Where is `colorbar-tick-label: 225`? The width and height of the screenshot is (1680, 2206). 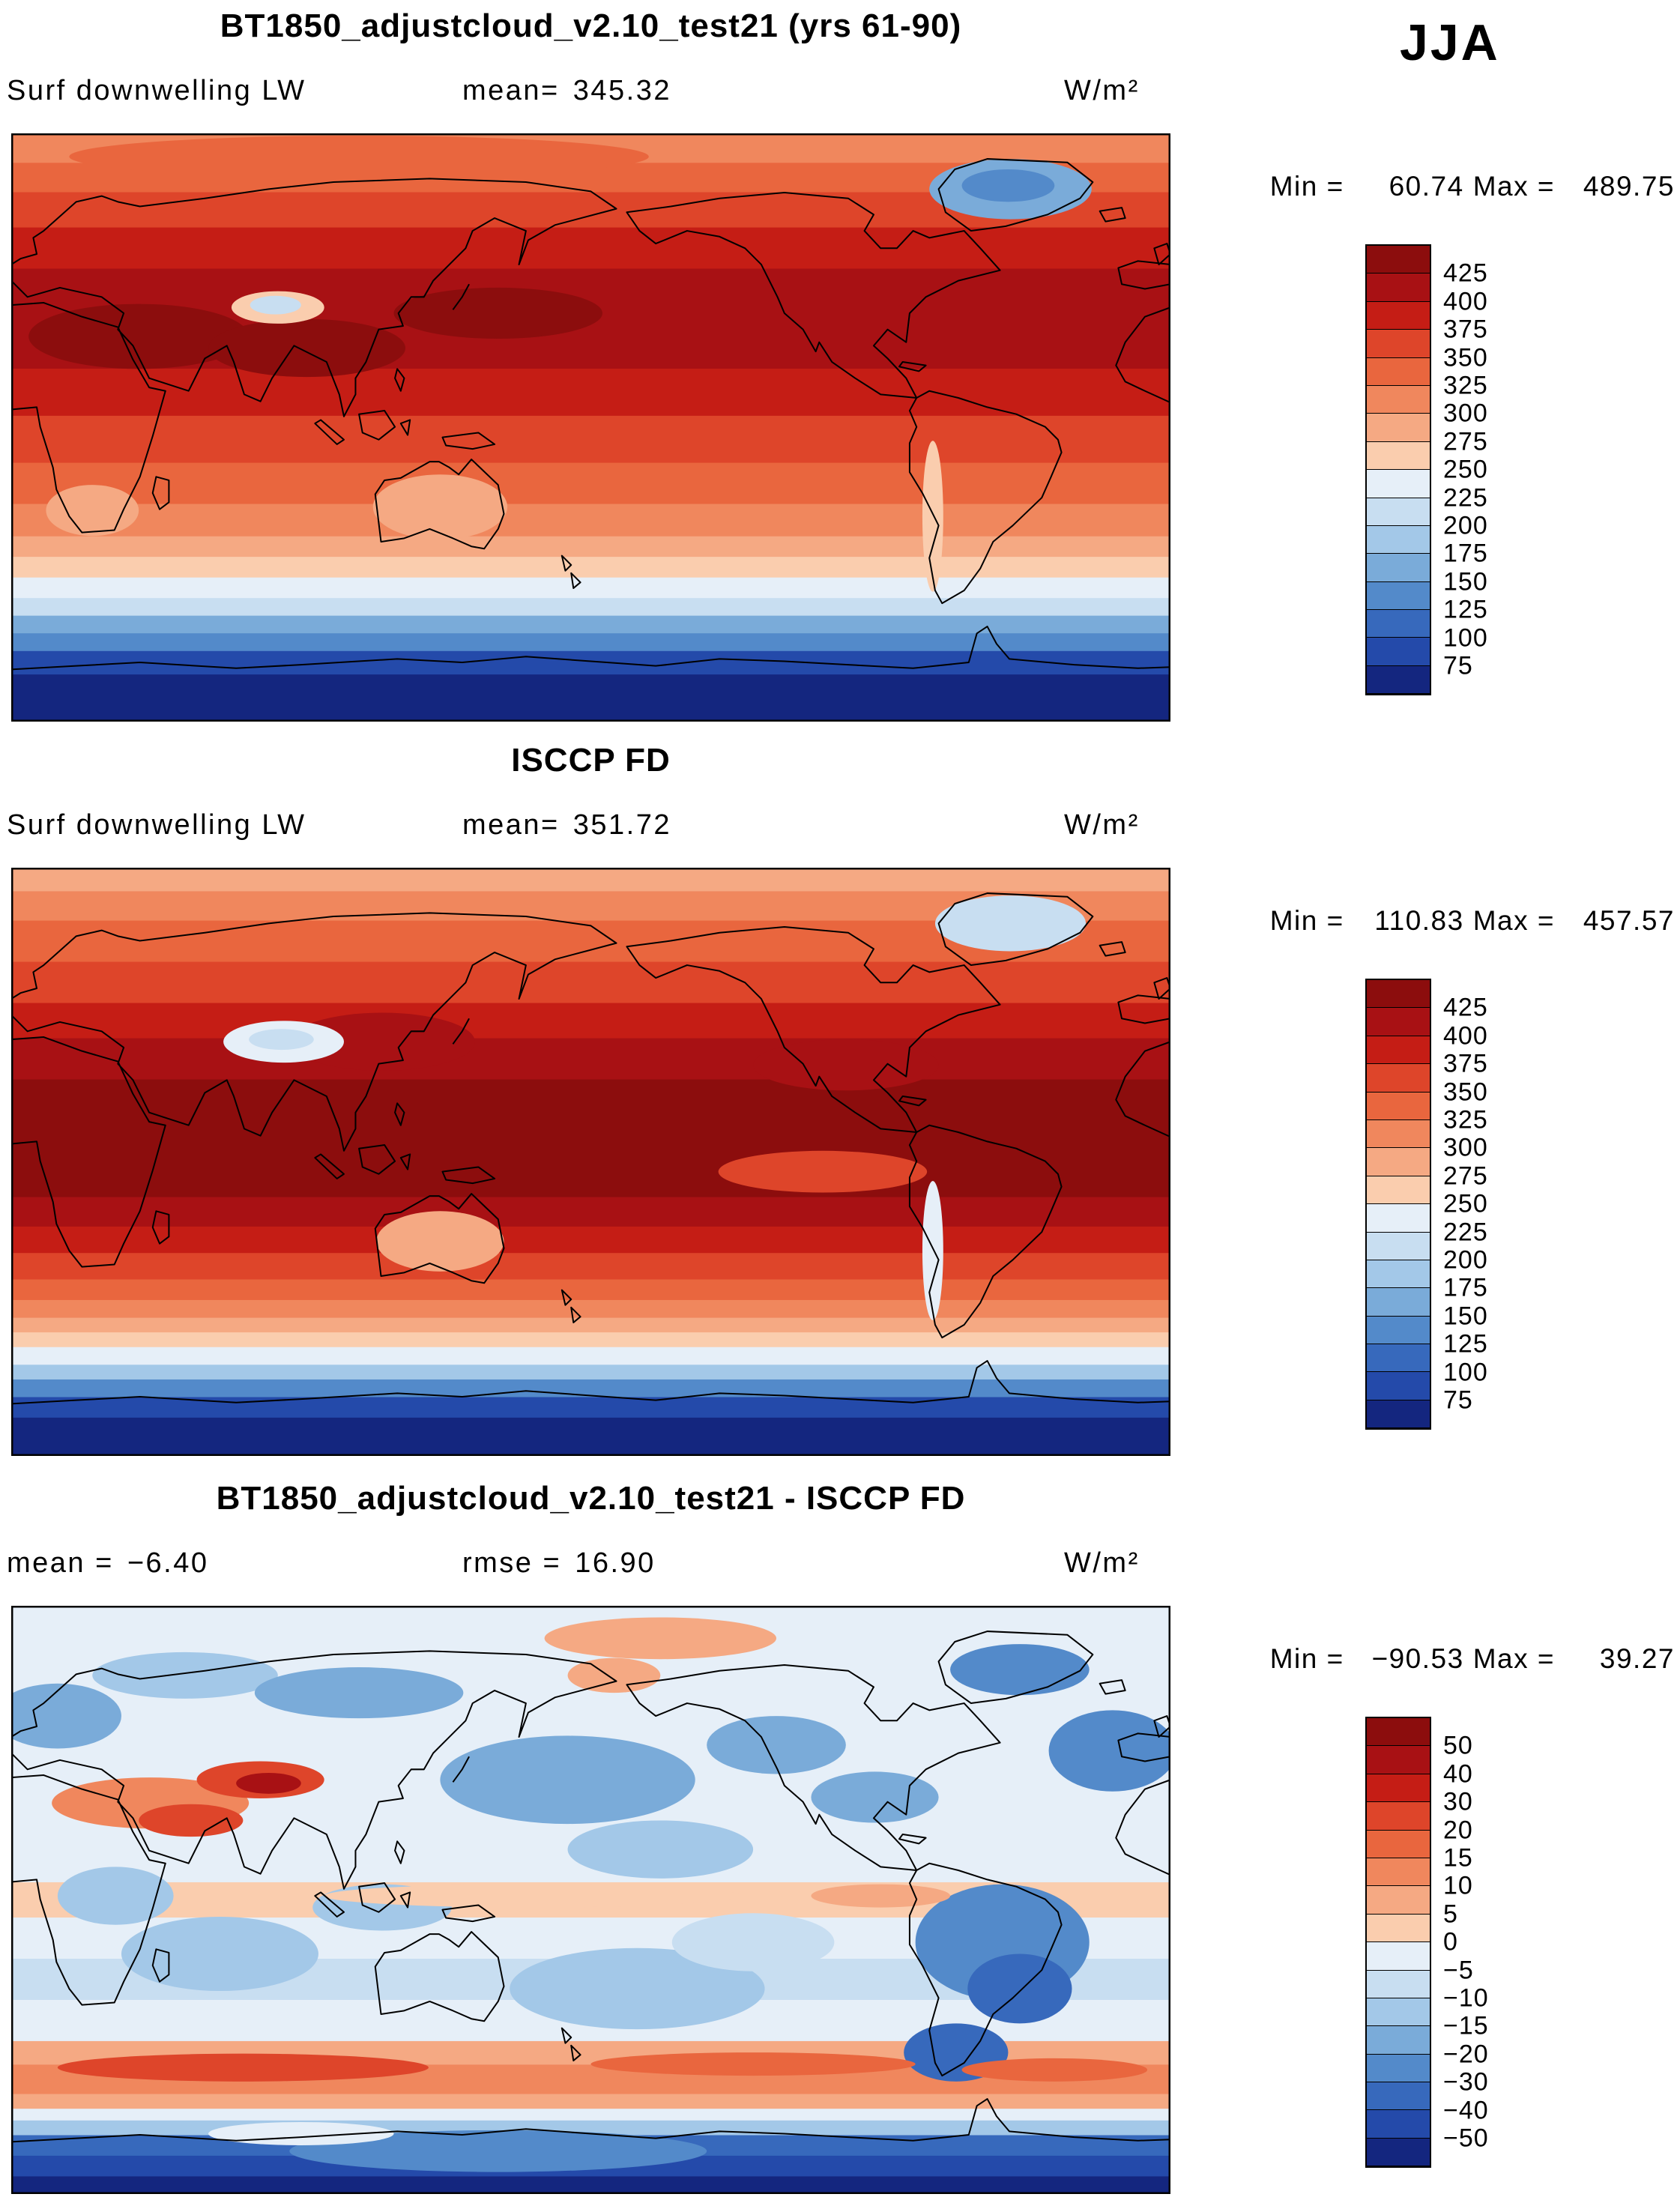 colorbar-tick-label: 225 is located at coordinates (1465, 1232).